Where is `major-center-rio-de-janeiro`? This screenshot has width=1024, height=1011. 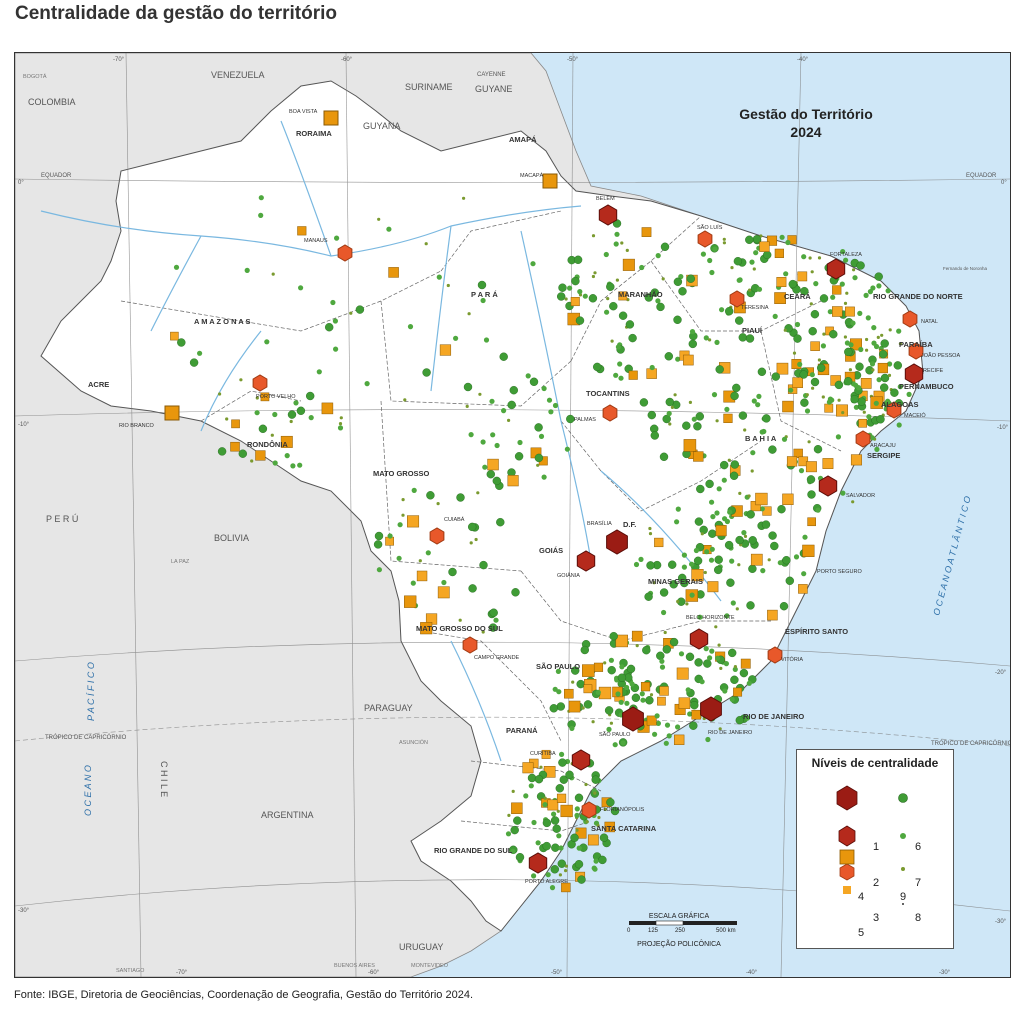 major-center-rio-de-janeiro is located at coordinates (711, 709).